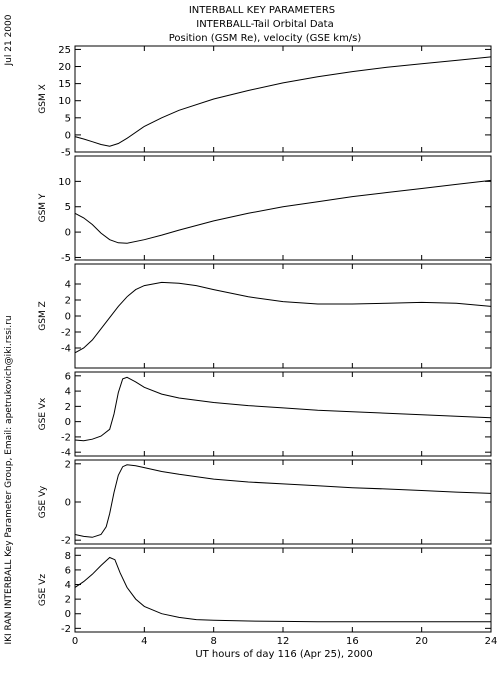 The image size is (504, 684). What do you see at coordinates (421, 641) in the screenshot?
I see `x-tick-label: 20` at bounding box center [421, 641].